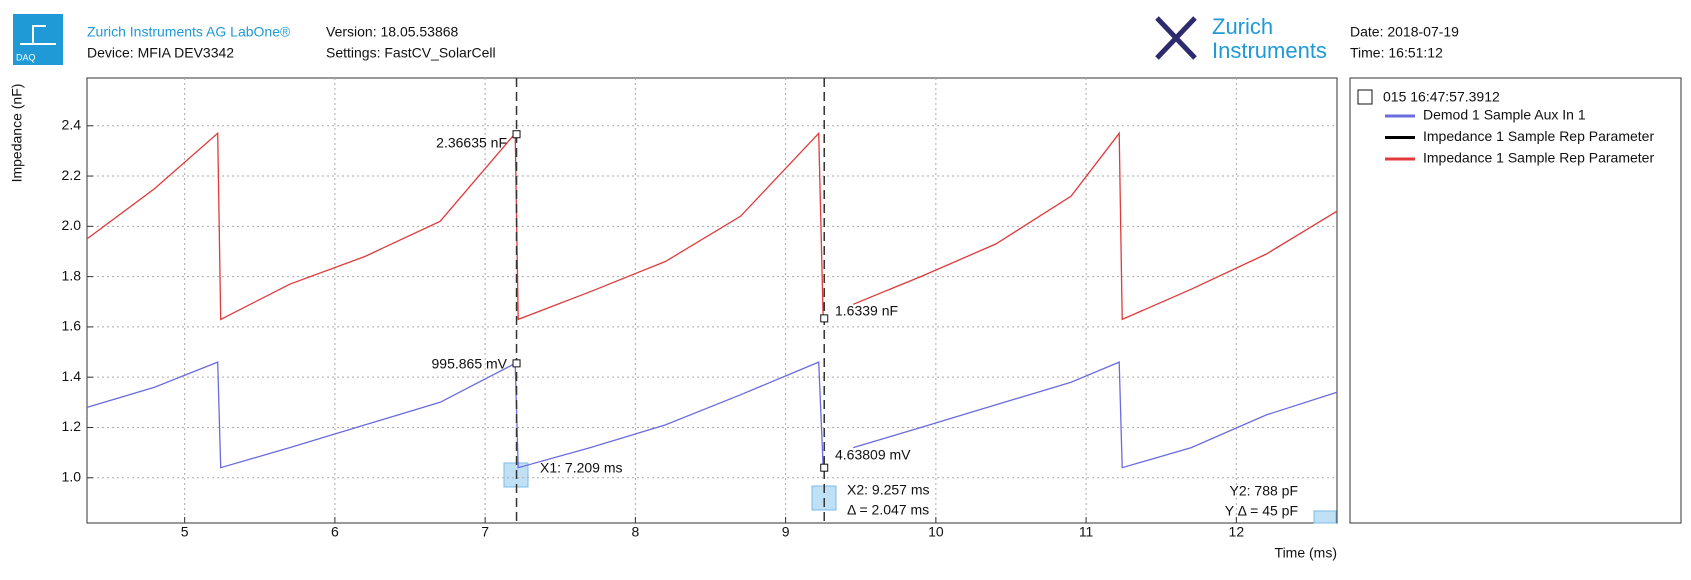 The image size is (1691, 580). I want to click on annotation: Y2: 788 pF, so click(1264, 491).